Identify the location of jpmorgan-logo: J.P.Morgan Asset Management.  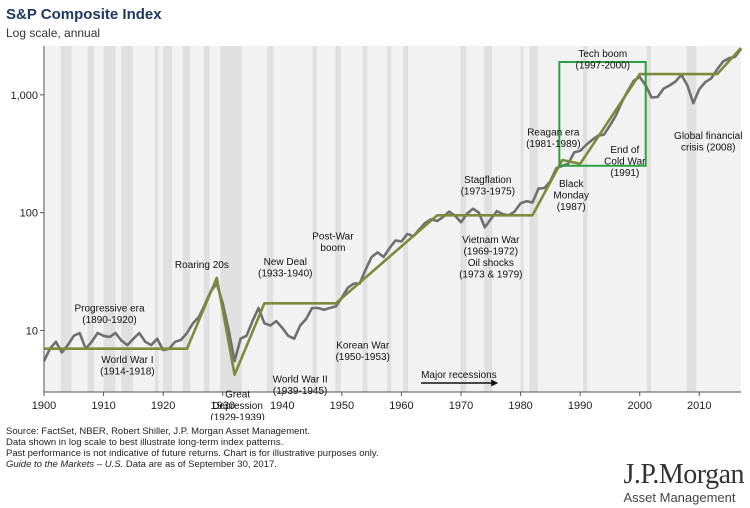
(683, 482).